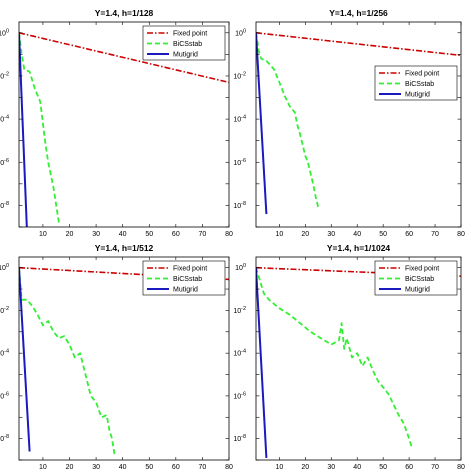  What do you see at coordinates (359, 248) in the screenshot?
I see `subplot-title: Y=1.4, h=1/1024` at bounding box center [359, 248].